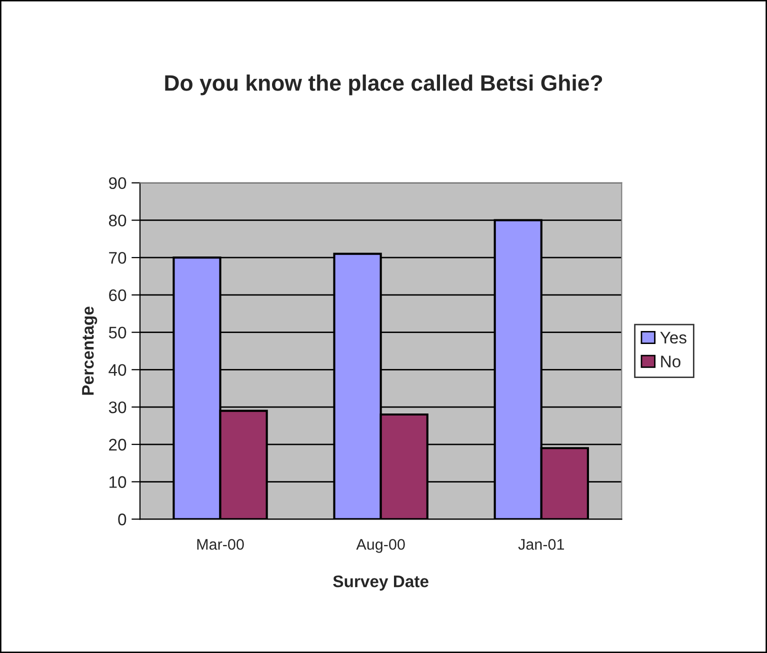 Image resolution: width=767 pixels, height=653 pixels. I want to click on y-axis-title: Percentage, so click(90, 350).